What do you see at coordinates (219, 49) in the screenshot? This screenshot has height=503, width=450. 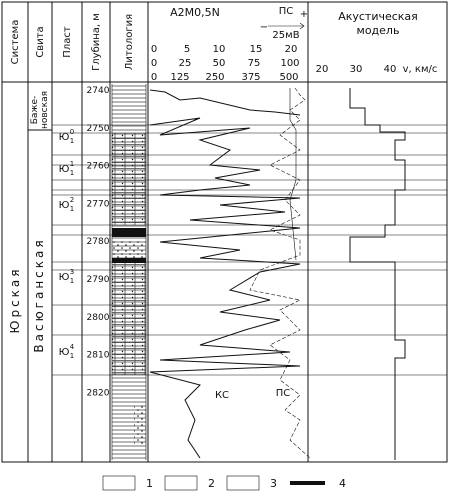 I see `scale-label: 10` at bounding box center [219, 49].